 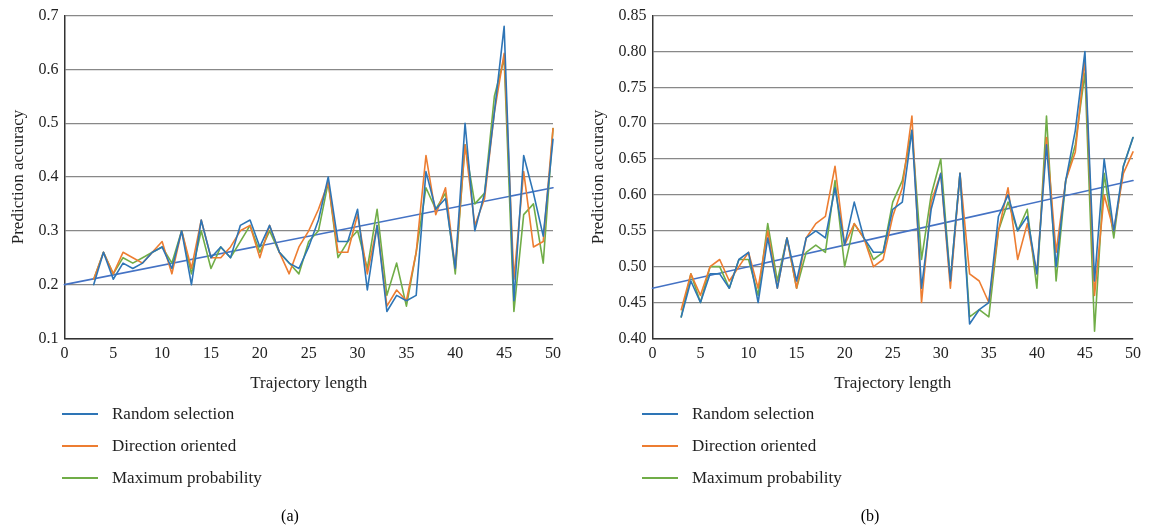 What do you see at coordinates (632, 86) in the screenshot?
I see `y-tick-label: 0.75` at bounding box center [632, 86].